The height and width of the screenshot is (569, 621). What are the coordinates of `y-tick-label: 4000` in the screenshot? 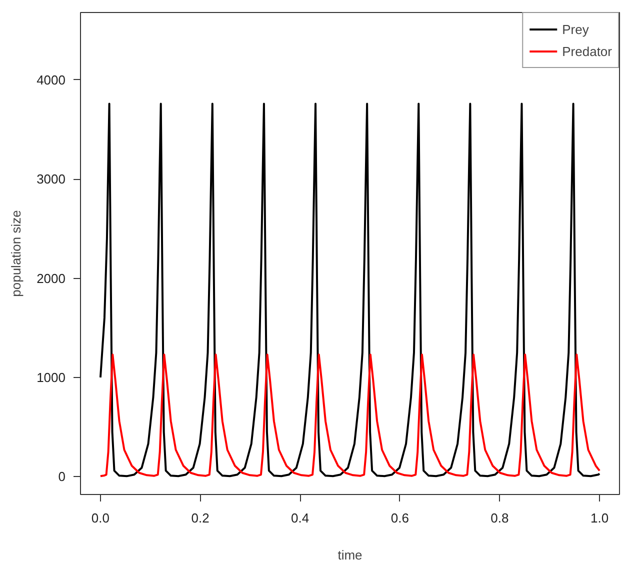 It's located at (51, 80).